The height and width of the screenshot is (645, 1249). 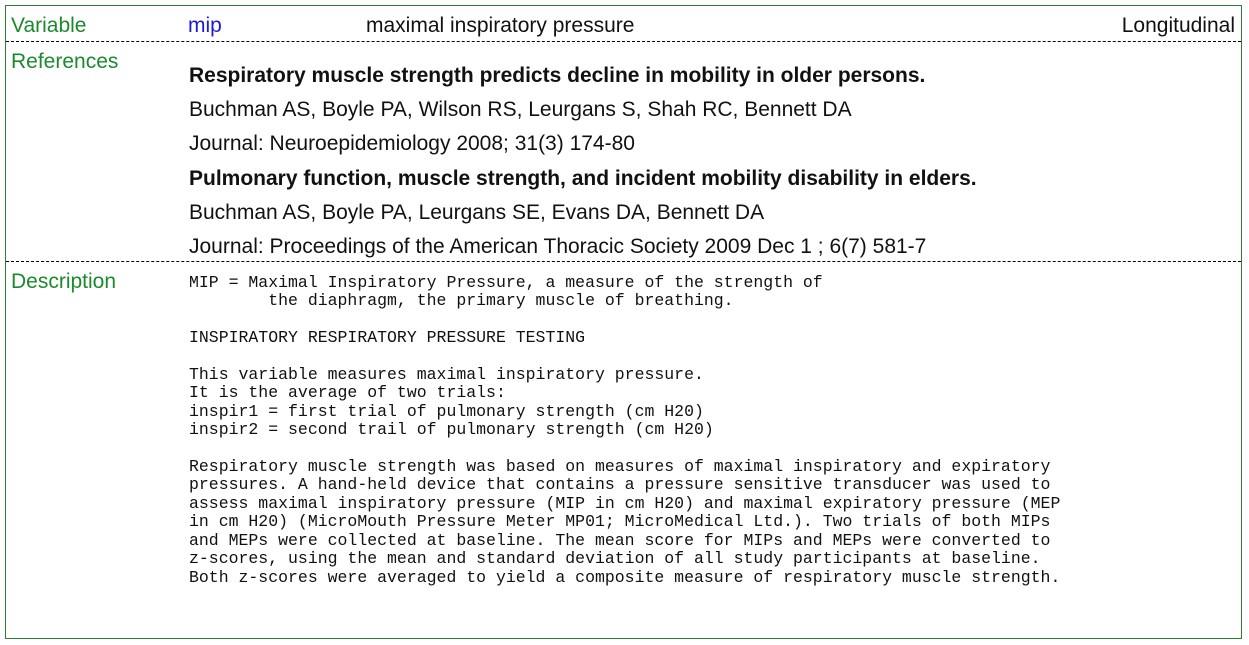 I want to click on description-label: Description, so click(x=64, y=281).